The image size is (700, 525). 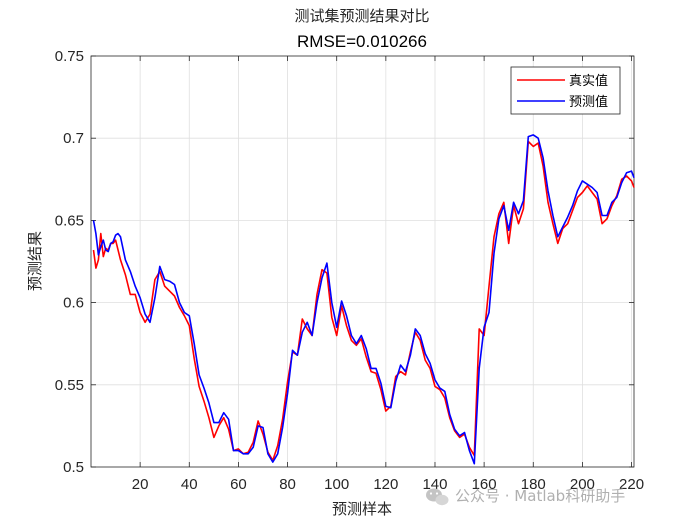 I want to click on x-tick-label: 100, so click(x=336, y=484).